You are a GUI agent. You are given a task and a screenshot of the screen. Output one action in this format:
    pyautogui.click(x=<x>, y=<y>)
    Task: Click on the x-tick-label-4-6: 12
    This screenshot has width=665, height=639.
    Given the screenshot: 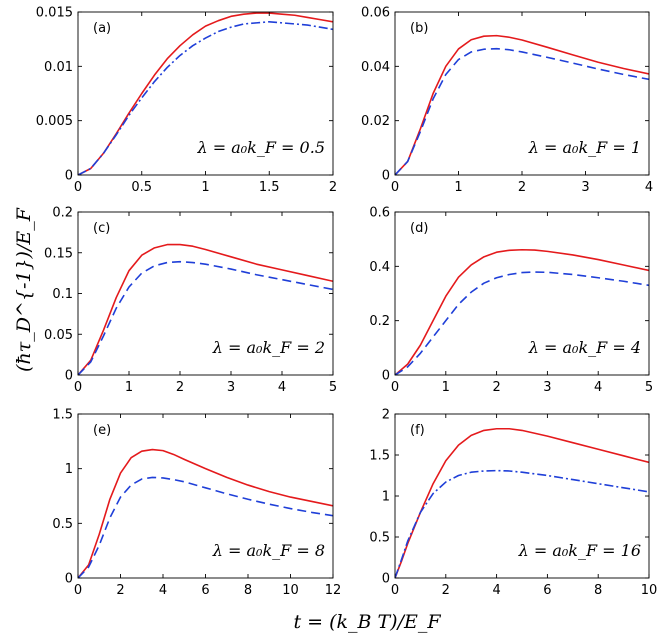 What is the action you would take?
    pyautogui.click(x=333, y=590)
    